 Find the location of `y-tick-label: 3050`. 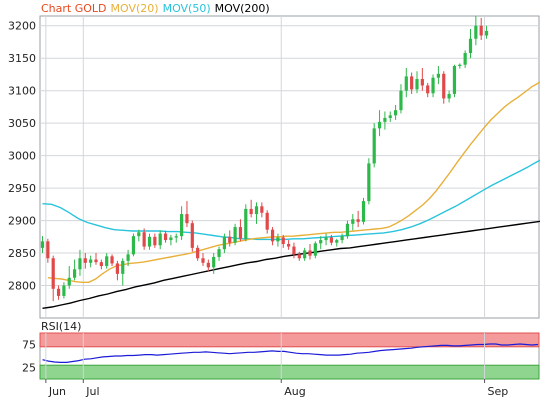

y-tick-label: 3050 is located at coordinates (22, 123).